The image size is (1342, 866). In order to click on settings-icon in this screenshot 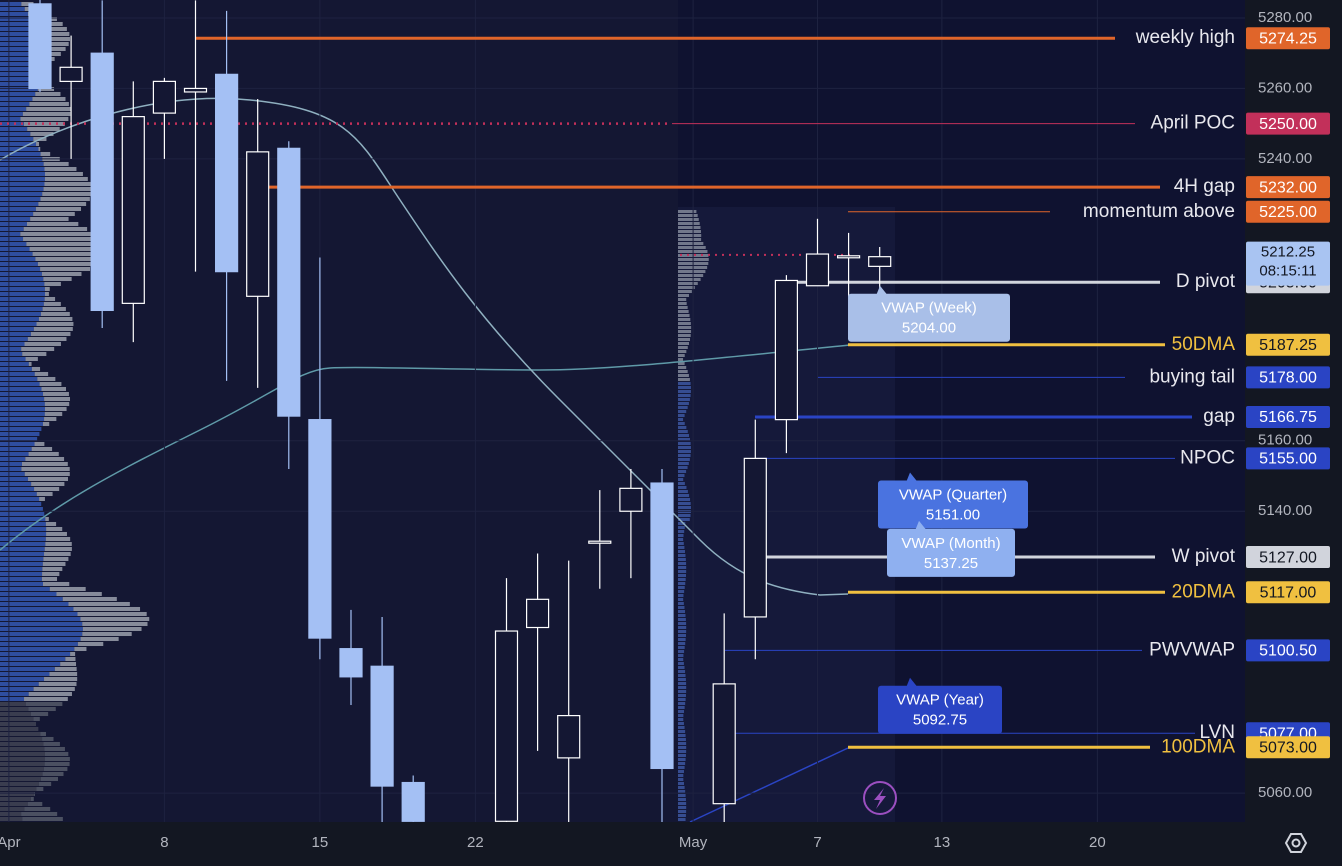, I will do `click(1296, 843)`.